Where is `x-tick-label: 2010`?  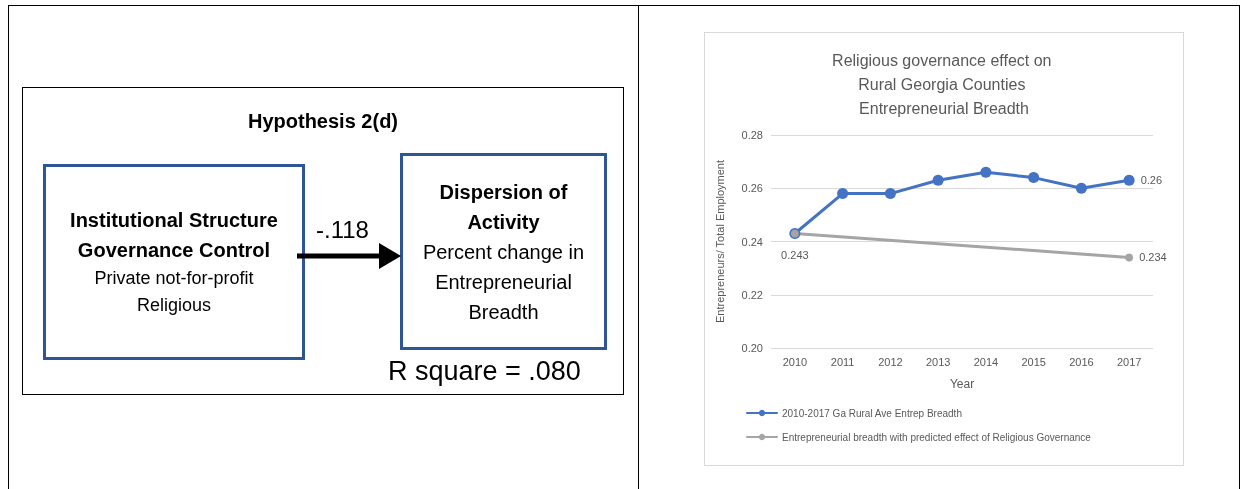 x-tick-label: 2010 is located at coordinates (795, 361).